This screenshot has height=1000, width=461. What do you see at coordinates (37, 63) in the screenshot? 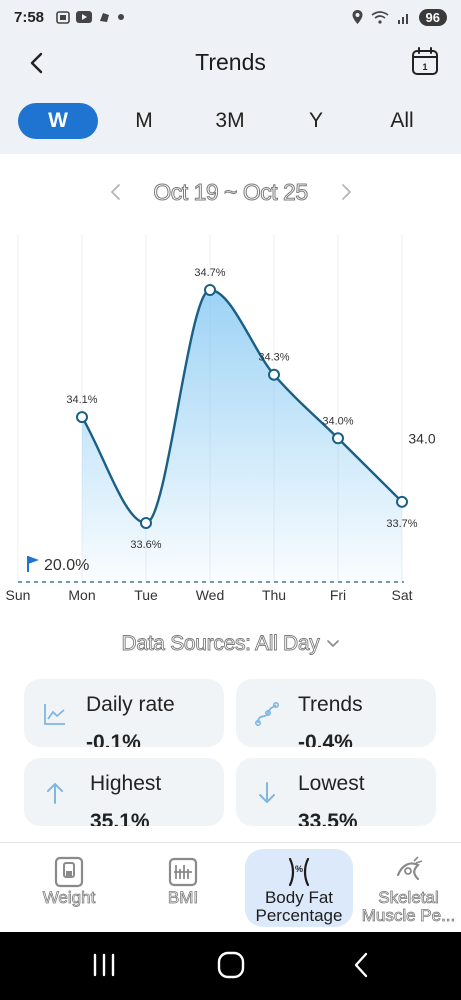
I see `back-arrow-icon` at bounding box center [37, 63].